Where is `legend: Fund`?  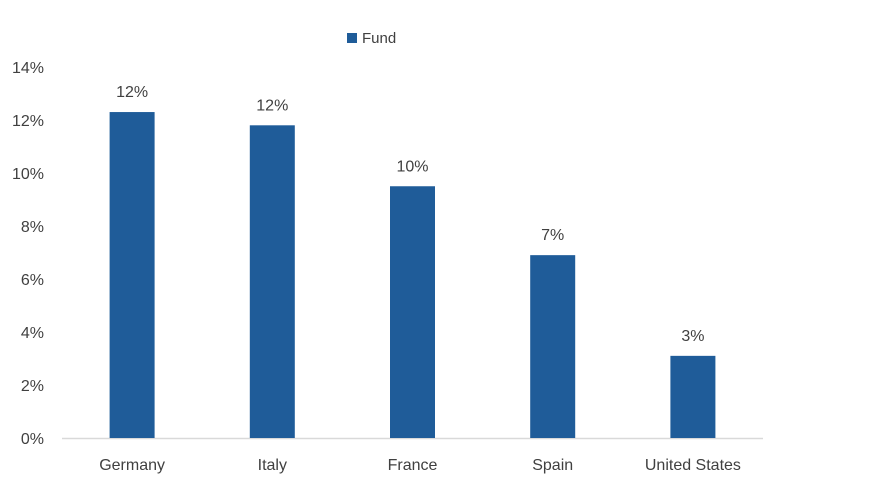 legend: Fund is located at coordinates (371, 38).